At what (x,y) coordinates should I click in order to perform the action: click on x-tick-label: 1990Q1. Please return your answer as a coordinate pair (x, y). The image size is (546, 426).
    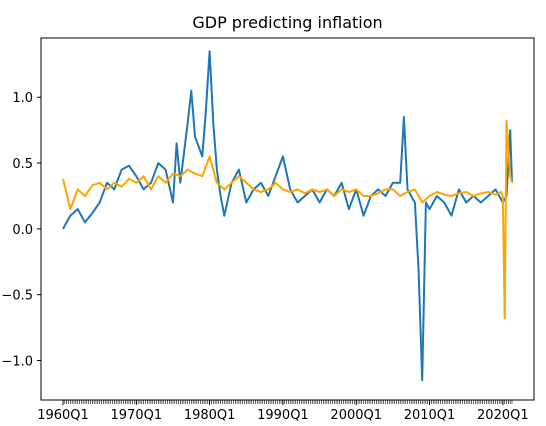
    Looking at the image, I should click on (283, 415).